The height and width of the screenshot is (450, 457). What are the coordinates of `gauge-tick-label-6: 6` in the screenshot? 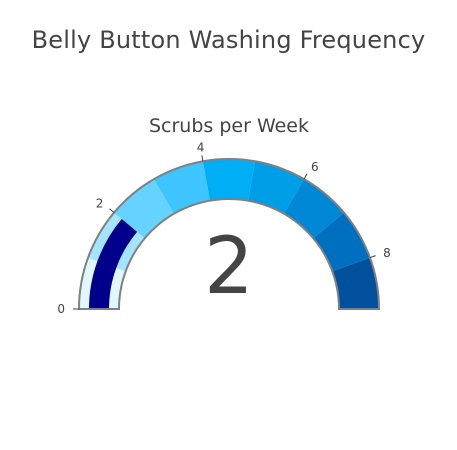 It's located at (315, 167).